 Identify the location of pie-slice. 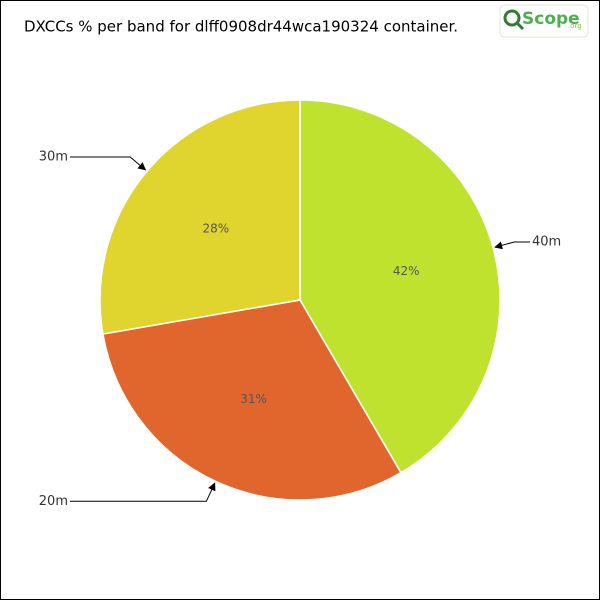
(200, 217).